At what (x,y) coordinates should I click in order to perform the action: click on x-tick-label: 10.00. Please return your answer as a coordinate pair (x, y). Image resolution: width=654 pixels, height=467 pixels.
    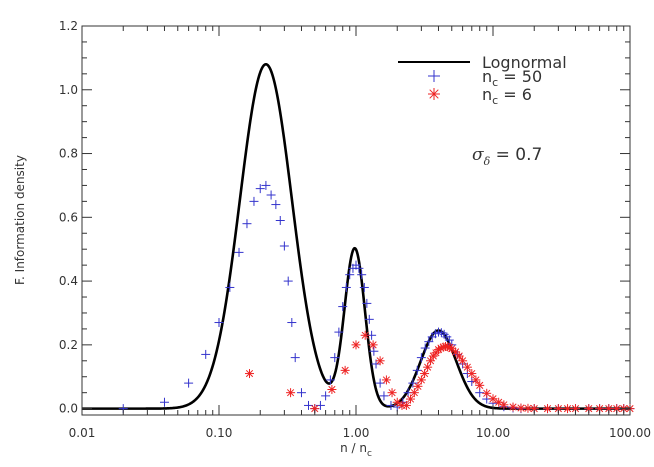
    Looking at the image, I should click on (493, 433).